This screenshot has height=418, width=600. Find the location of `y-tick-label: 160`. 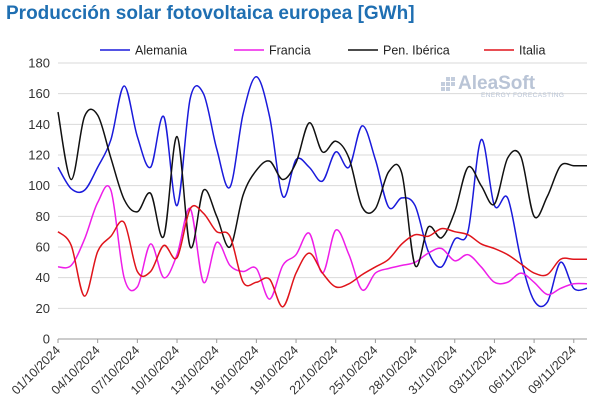

y-tick-label: 160 is located at coordinates (39, 93).